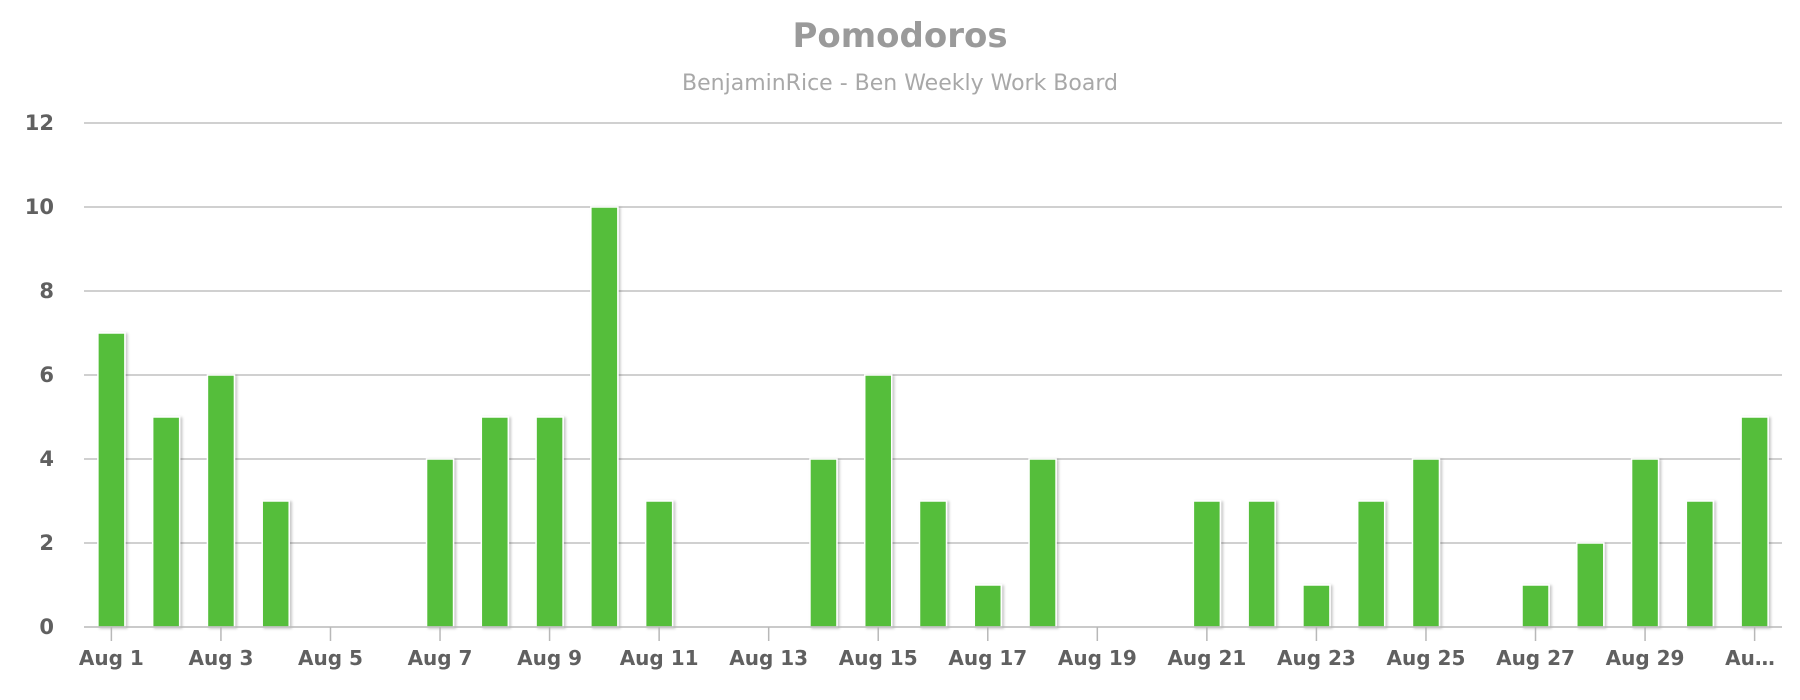 This screenshot has height=700, width=1800. I want to click on x-tick-label: Aug 5, so click(330, 658).